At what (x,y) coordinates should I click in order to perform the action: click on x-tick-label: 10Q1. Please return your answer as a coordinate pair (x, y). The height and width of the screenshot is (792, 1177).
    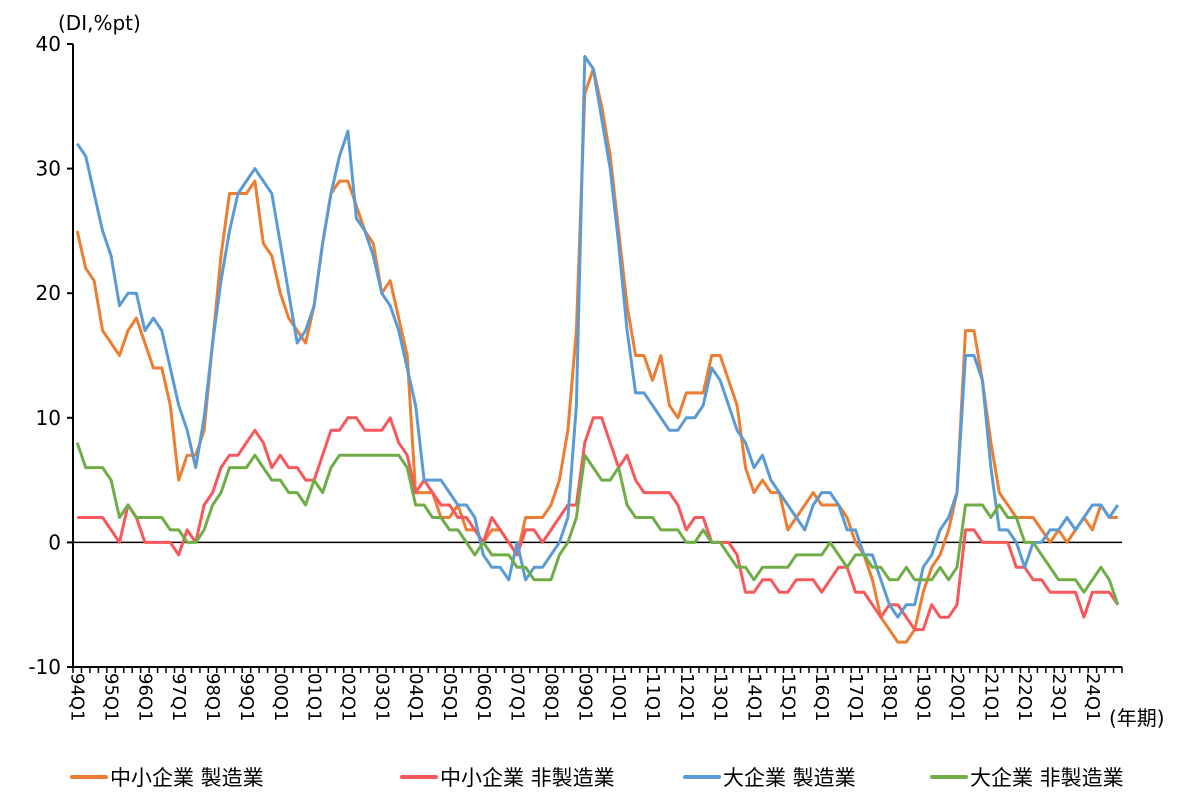
    Looking at the image, I should click on (618, 697).